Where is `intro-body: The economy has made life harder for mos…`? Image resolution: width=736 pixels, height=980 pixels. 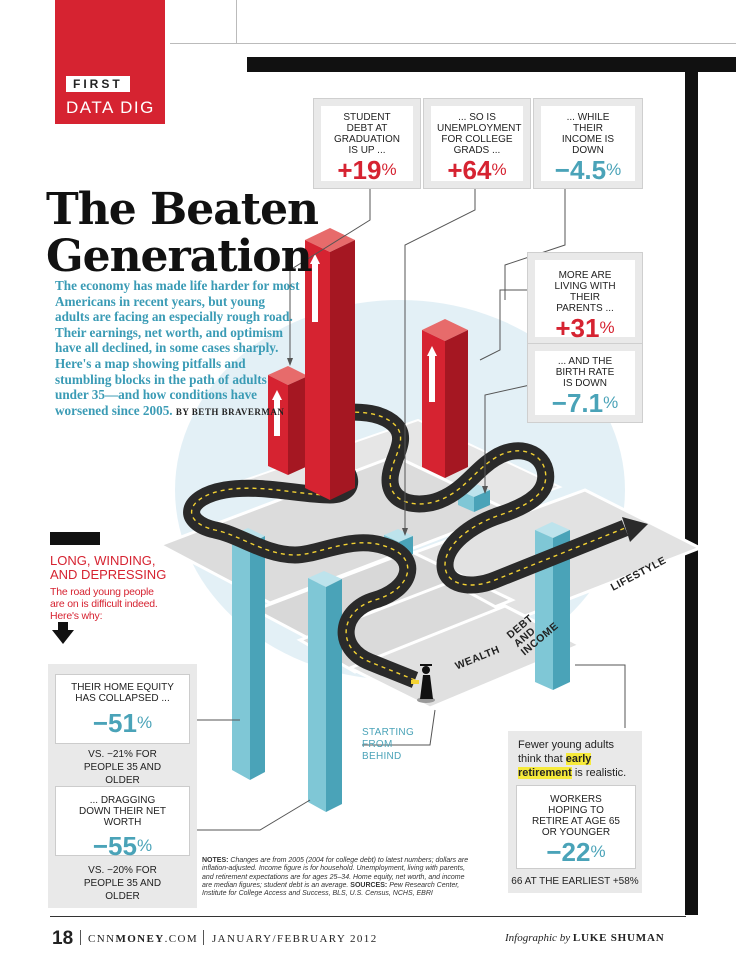
intro-body: The economy has made life harder for mos… is located at coordinates (177, 348).